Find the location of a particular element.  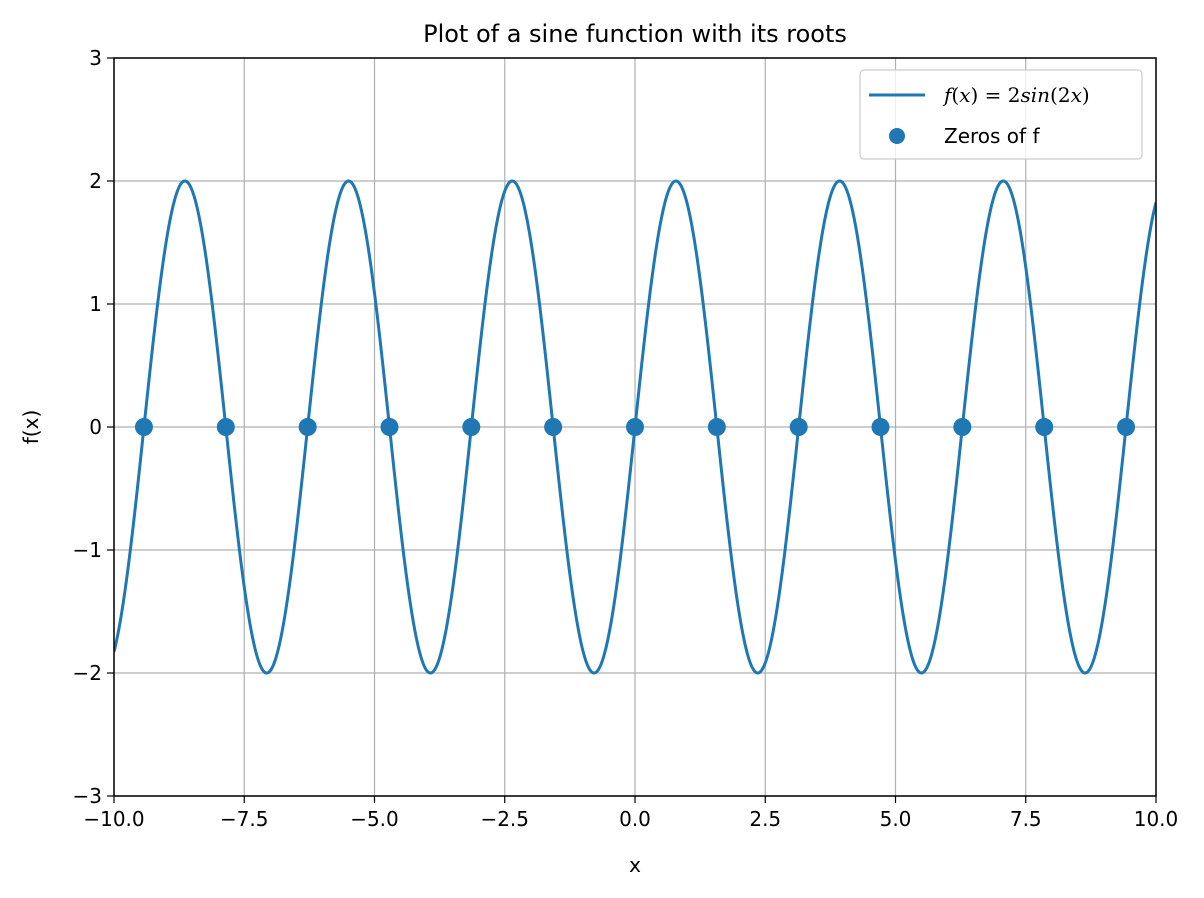

legend: f(x) = 2sin(2x) Zeros of f is located at coordinates (1001, 114).